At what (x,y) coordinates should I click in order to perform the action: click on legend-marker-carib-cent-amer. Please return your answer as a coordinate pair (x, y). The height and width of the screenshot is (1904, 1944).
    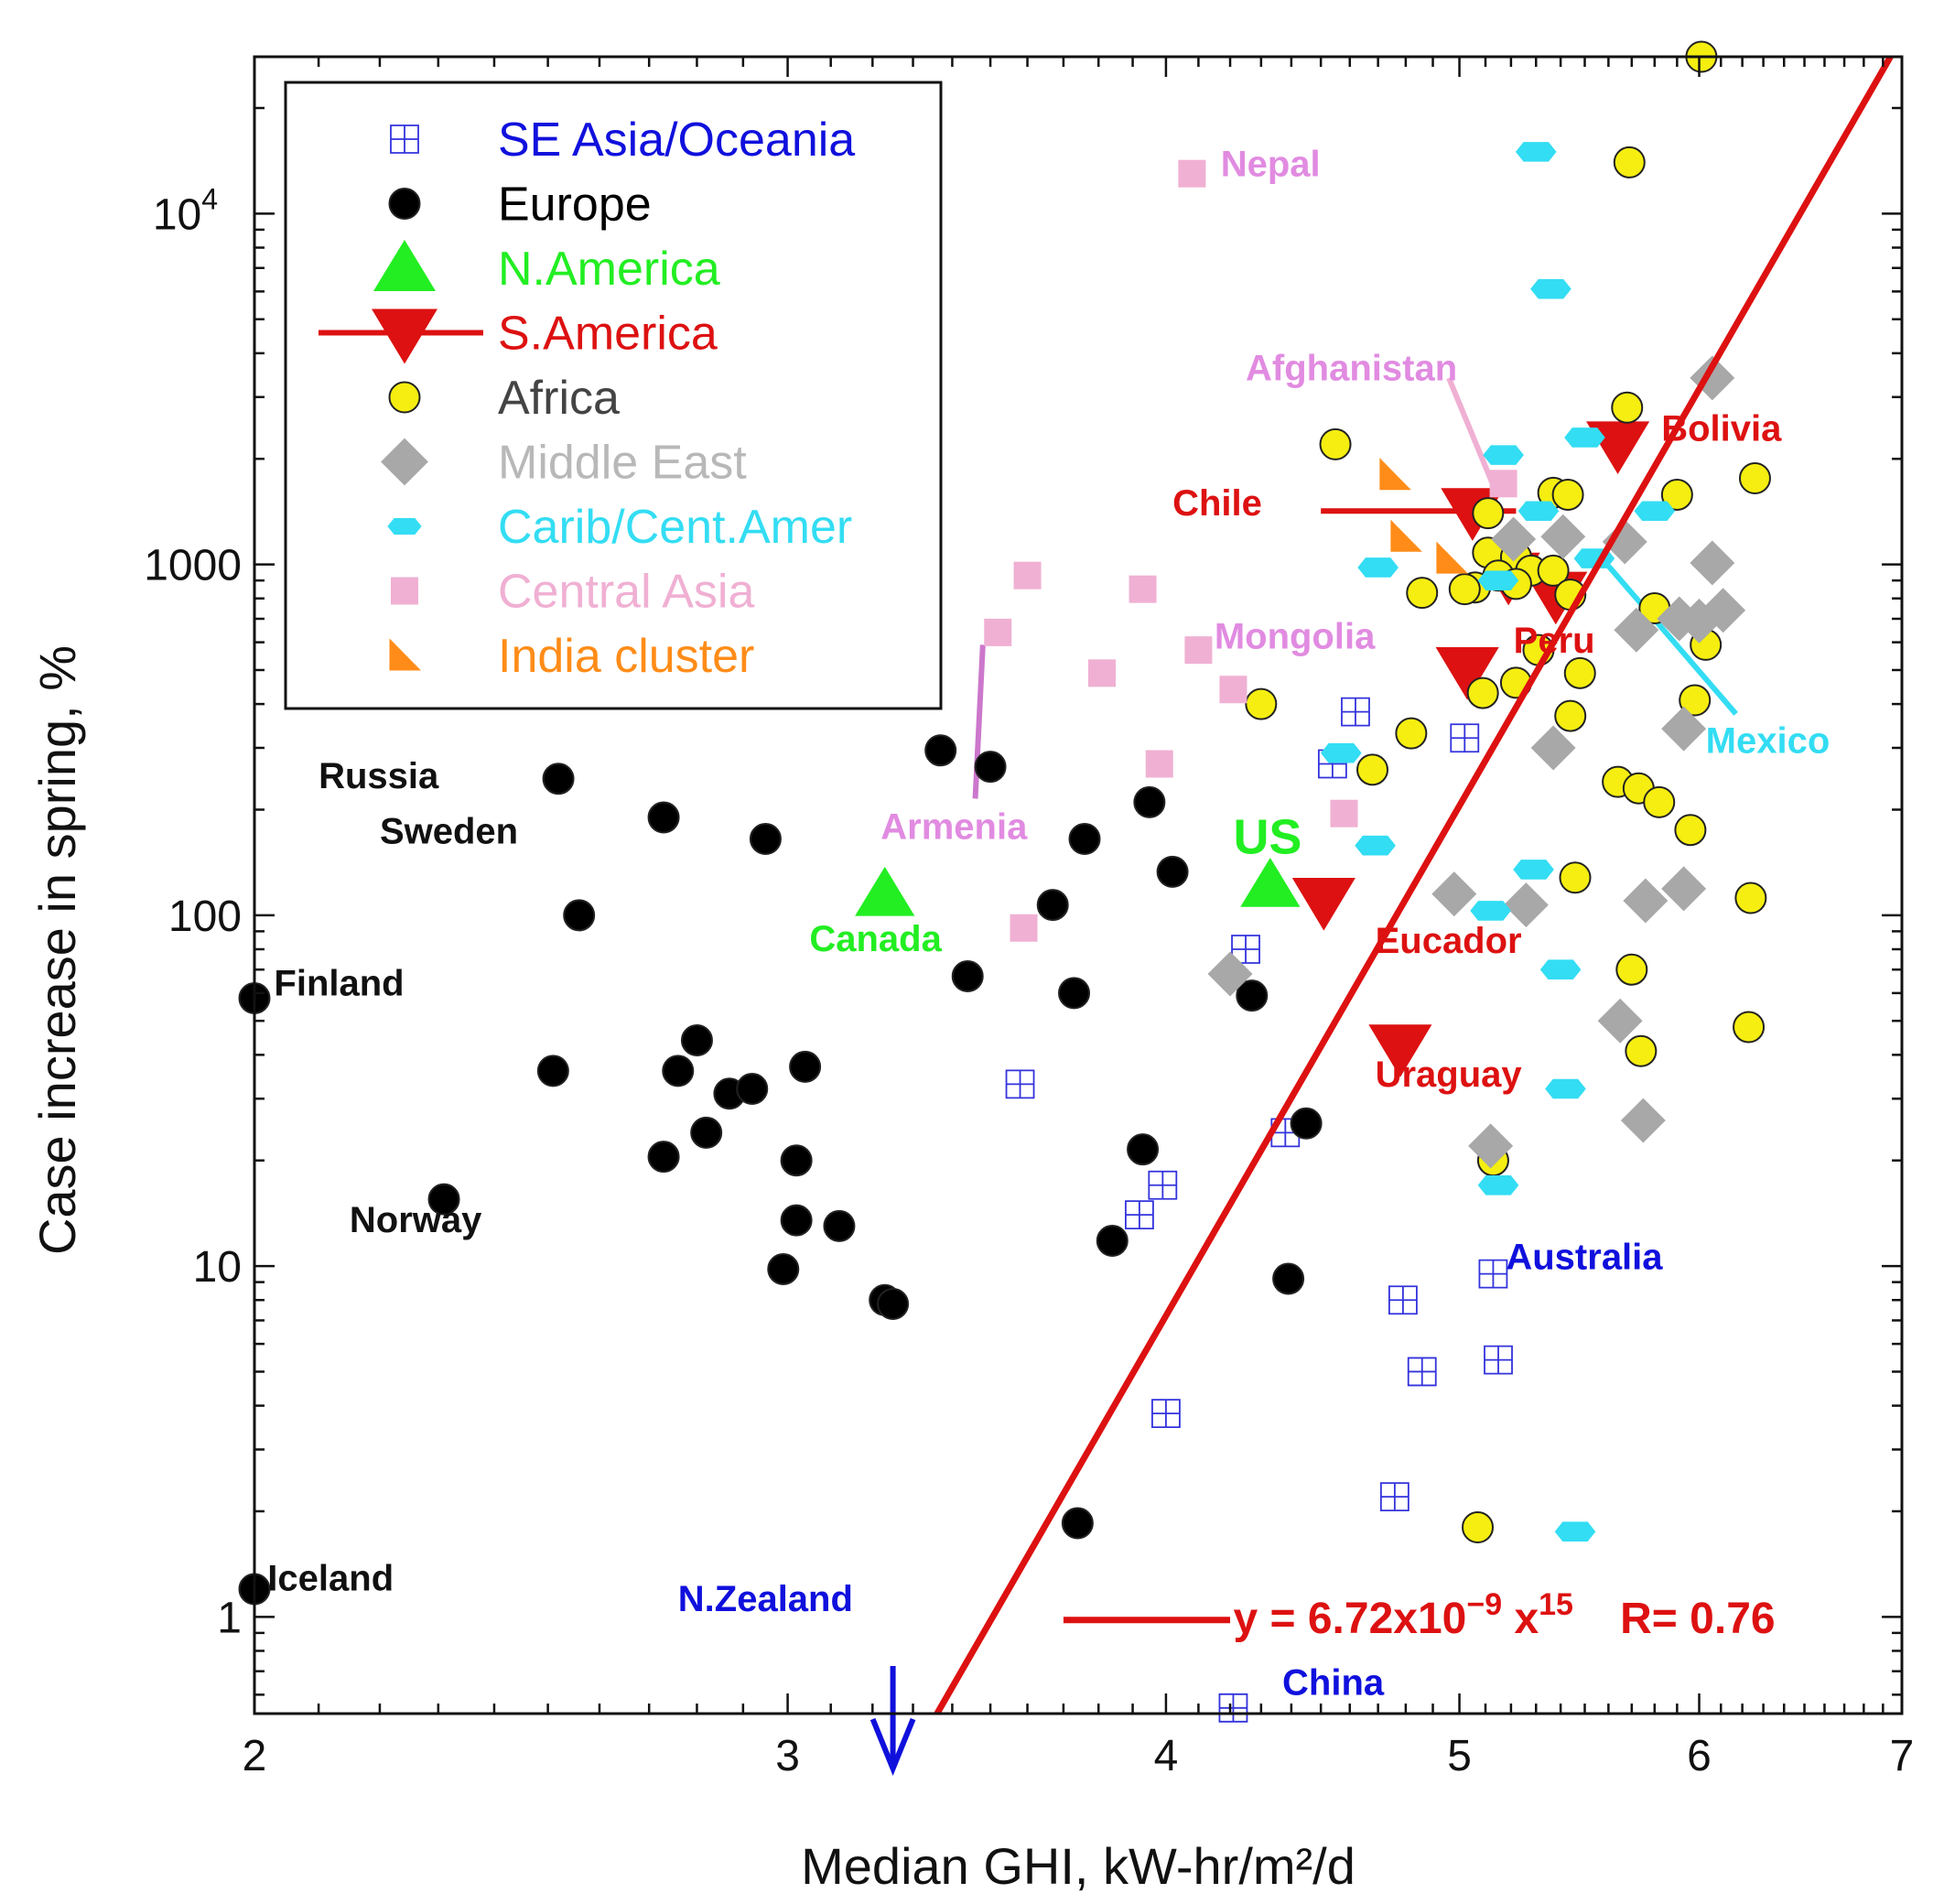
    Looking at the image, I should click on (404, 526).